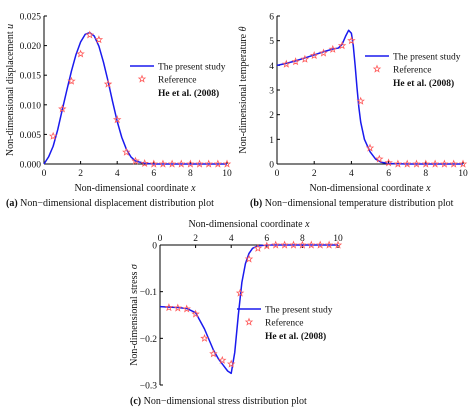 The image size is (474, 409). I want to click on y-tick-label: 0.010, so click(31, 106).